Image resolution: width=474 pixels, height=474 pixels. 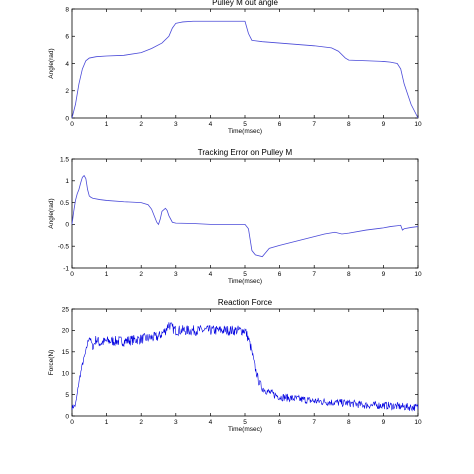 What do you see at coordinates (64, 159) in the screenshot?
I see `y-tick-label: 1.5` at bounding box center [64, 159].